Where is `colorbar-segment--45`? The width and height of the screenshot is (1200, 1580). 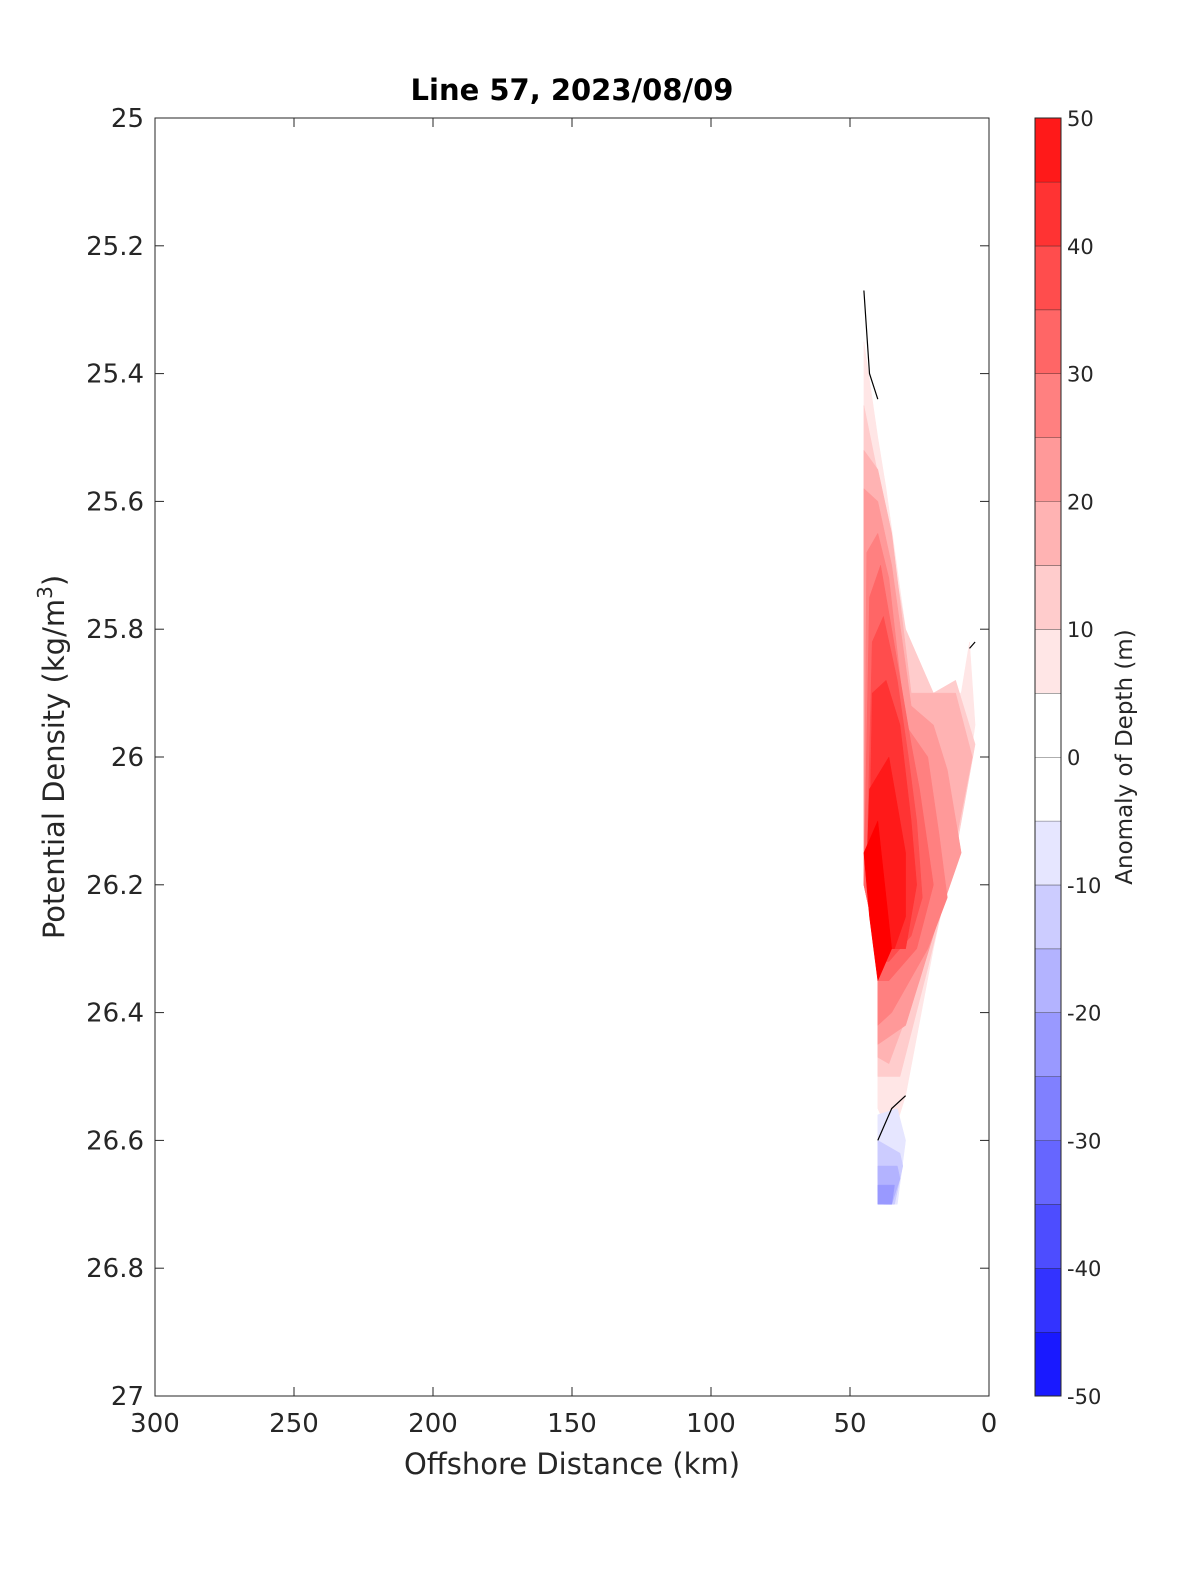
colorbar-segment--45 is located at coordinates (1048, 1300).